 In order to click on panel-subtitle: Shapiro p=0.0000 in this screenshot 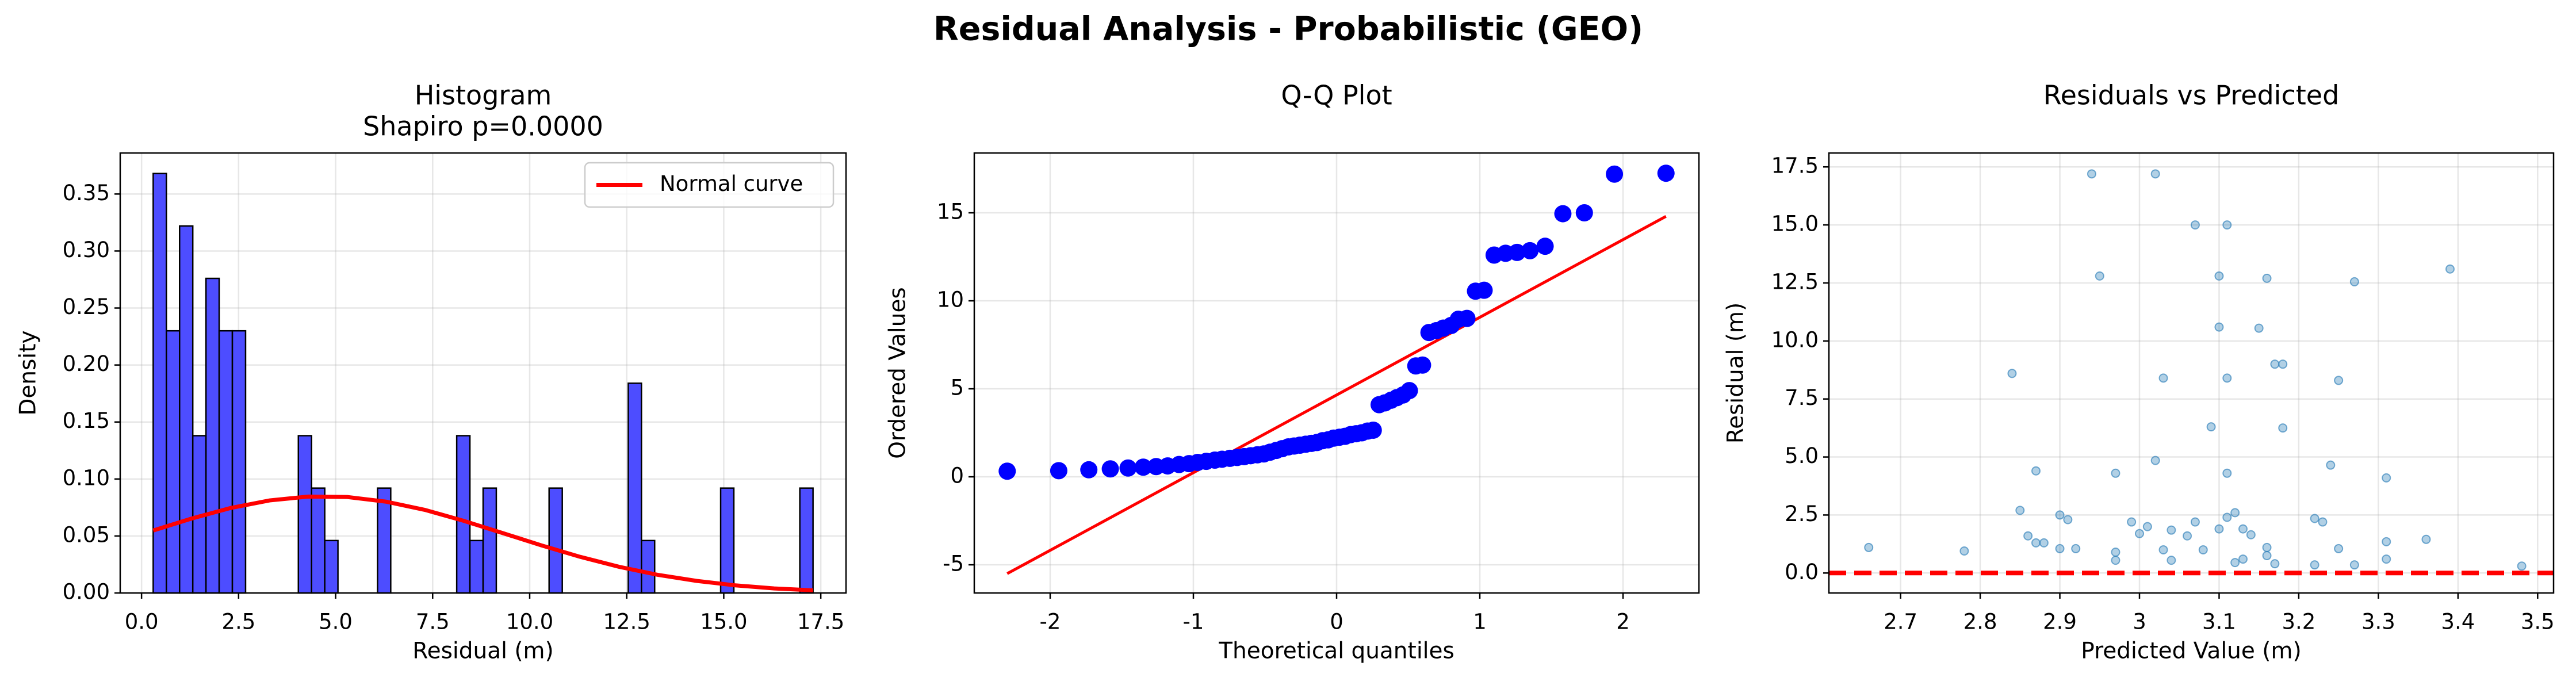, I will do `click(483, 126)`.